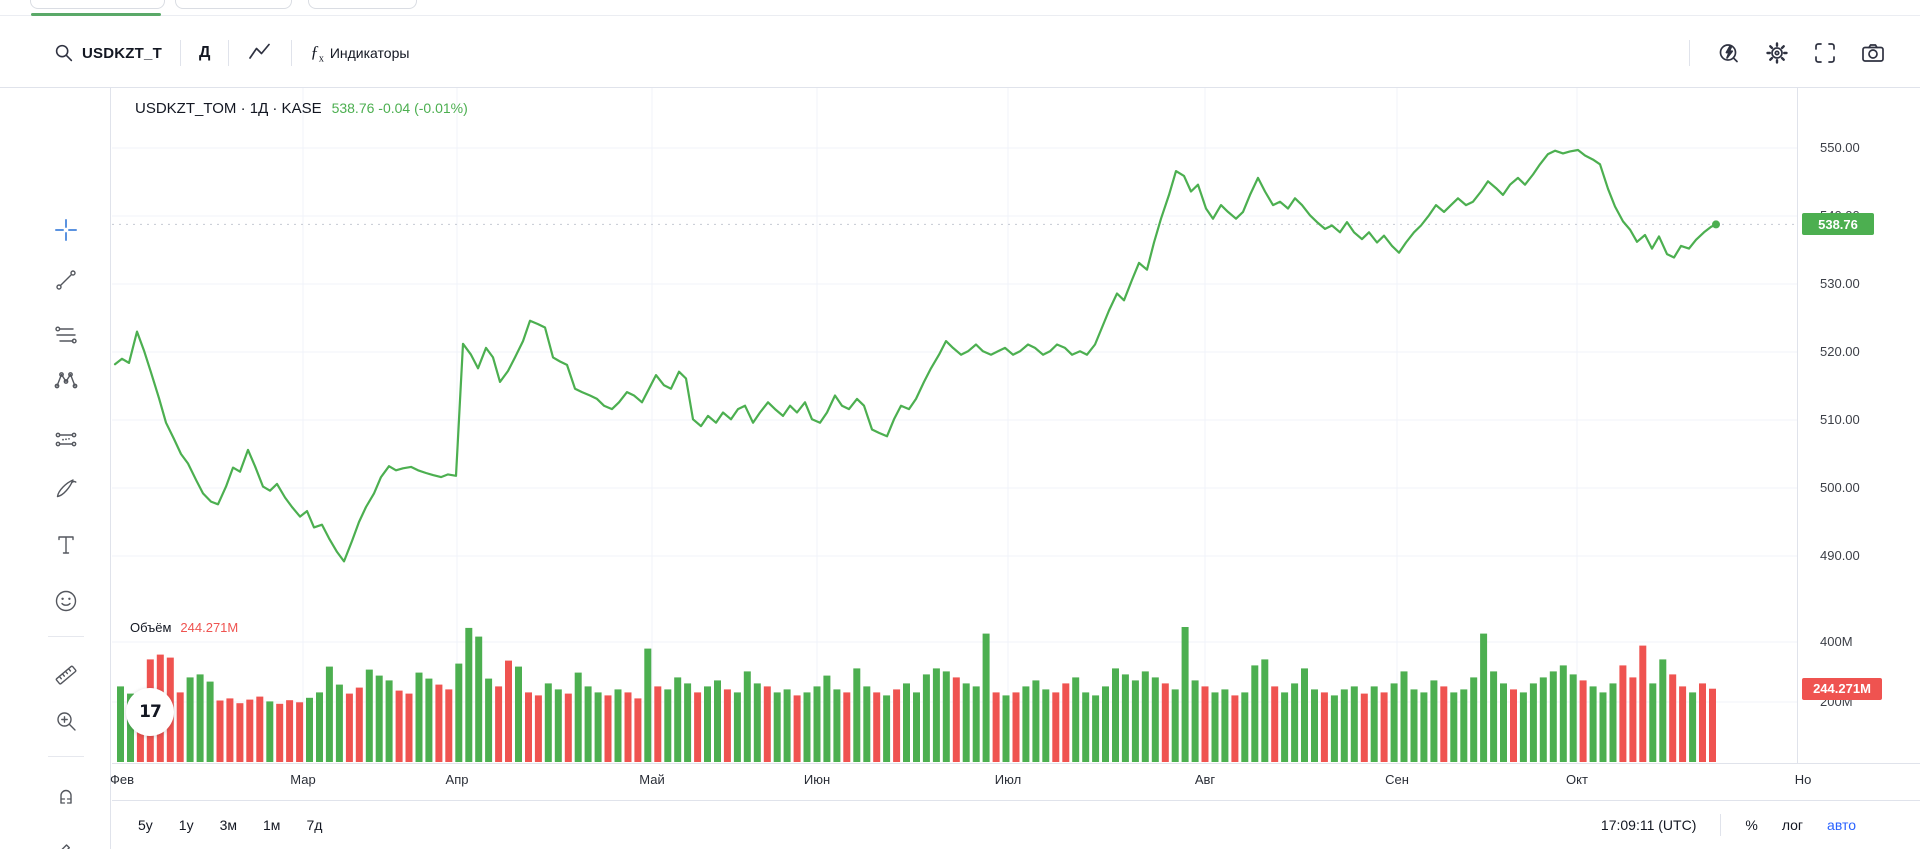  I want to click on percent-scale-button: %, so click(1751, 825).